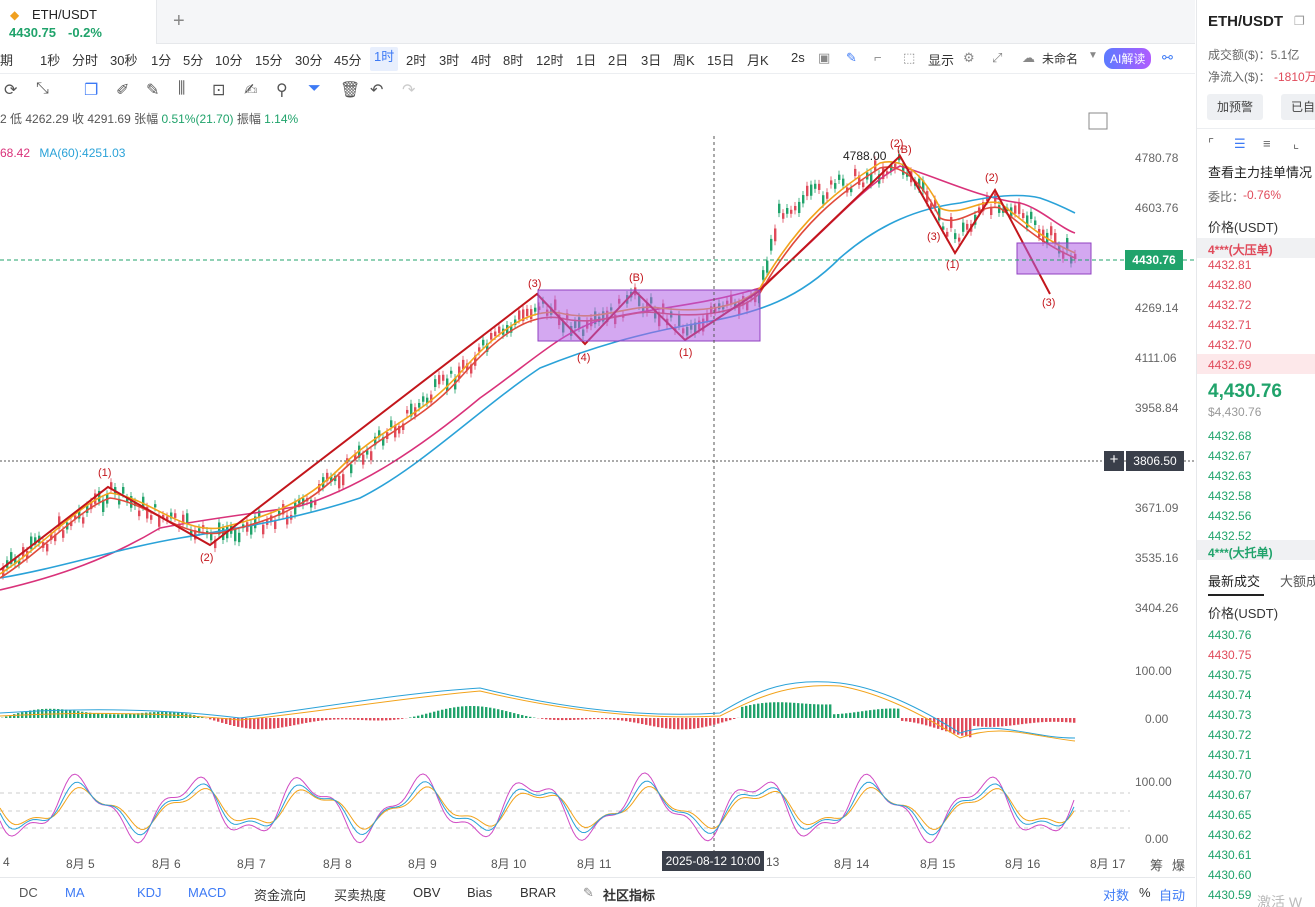  What do you see at coordinates (149, 892) in the screenshot?
I see `indicator-kdj: KDJ` at bounding box center [149, 892].